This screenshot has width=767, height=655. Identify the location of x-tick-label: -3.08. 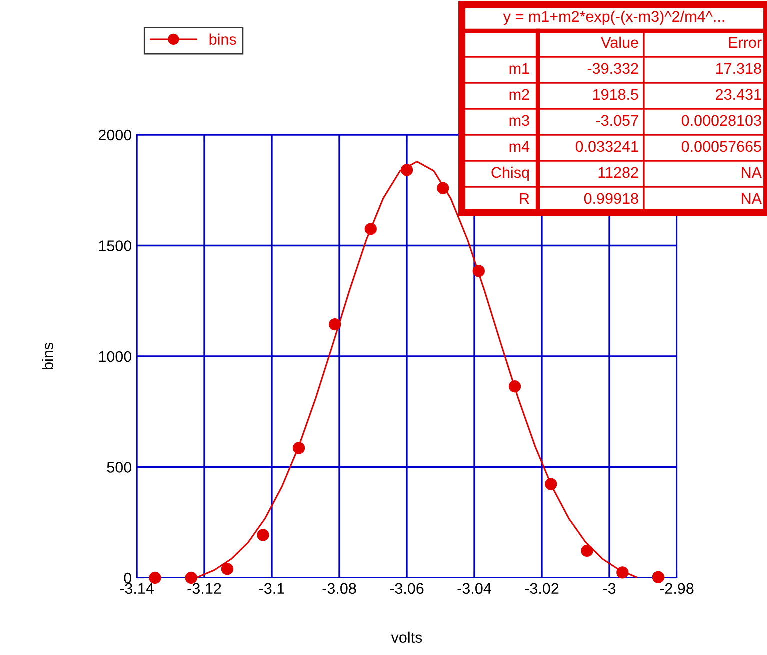
(339, 588).